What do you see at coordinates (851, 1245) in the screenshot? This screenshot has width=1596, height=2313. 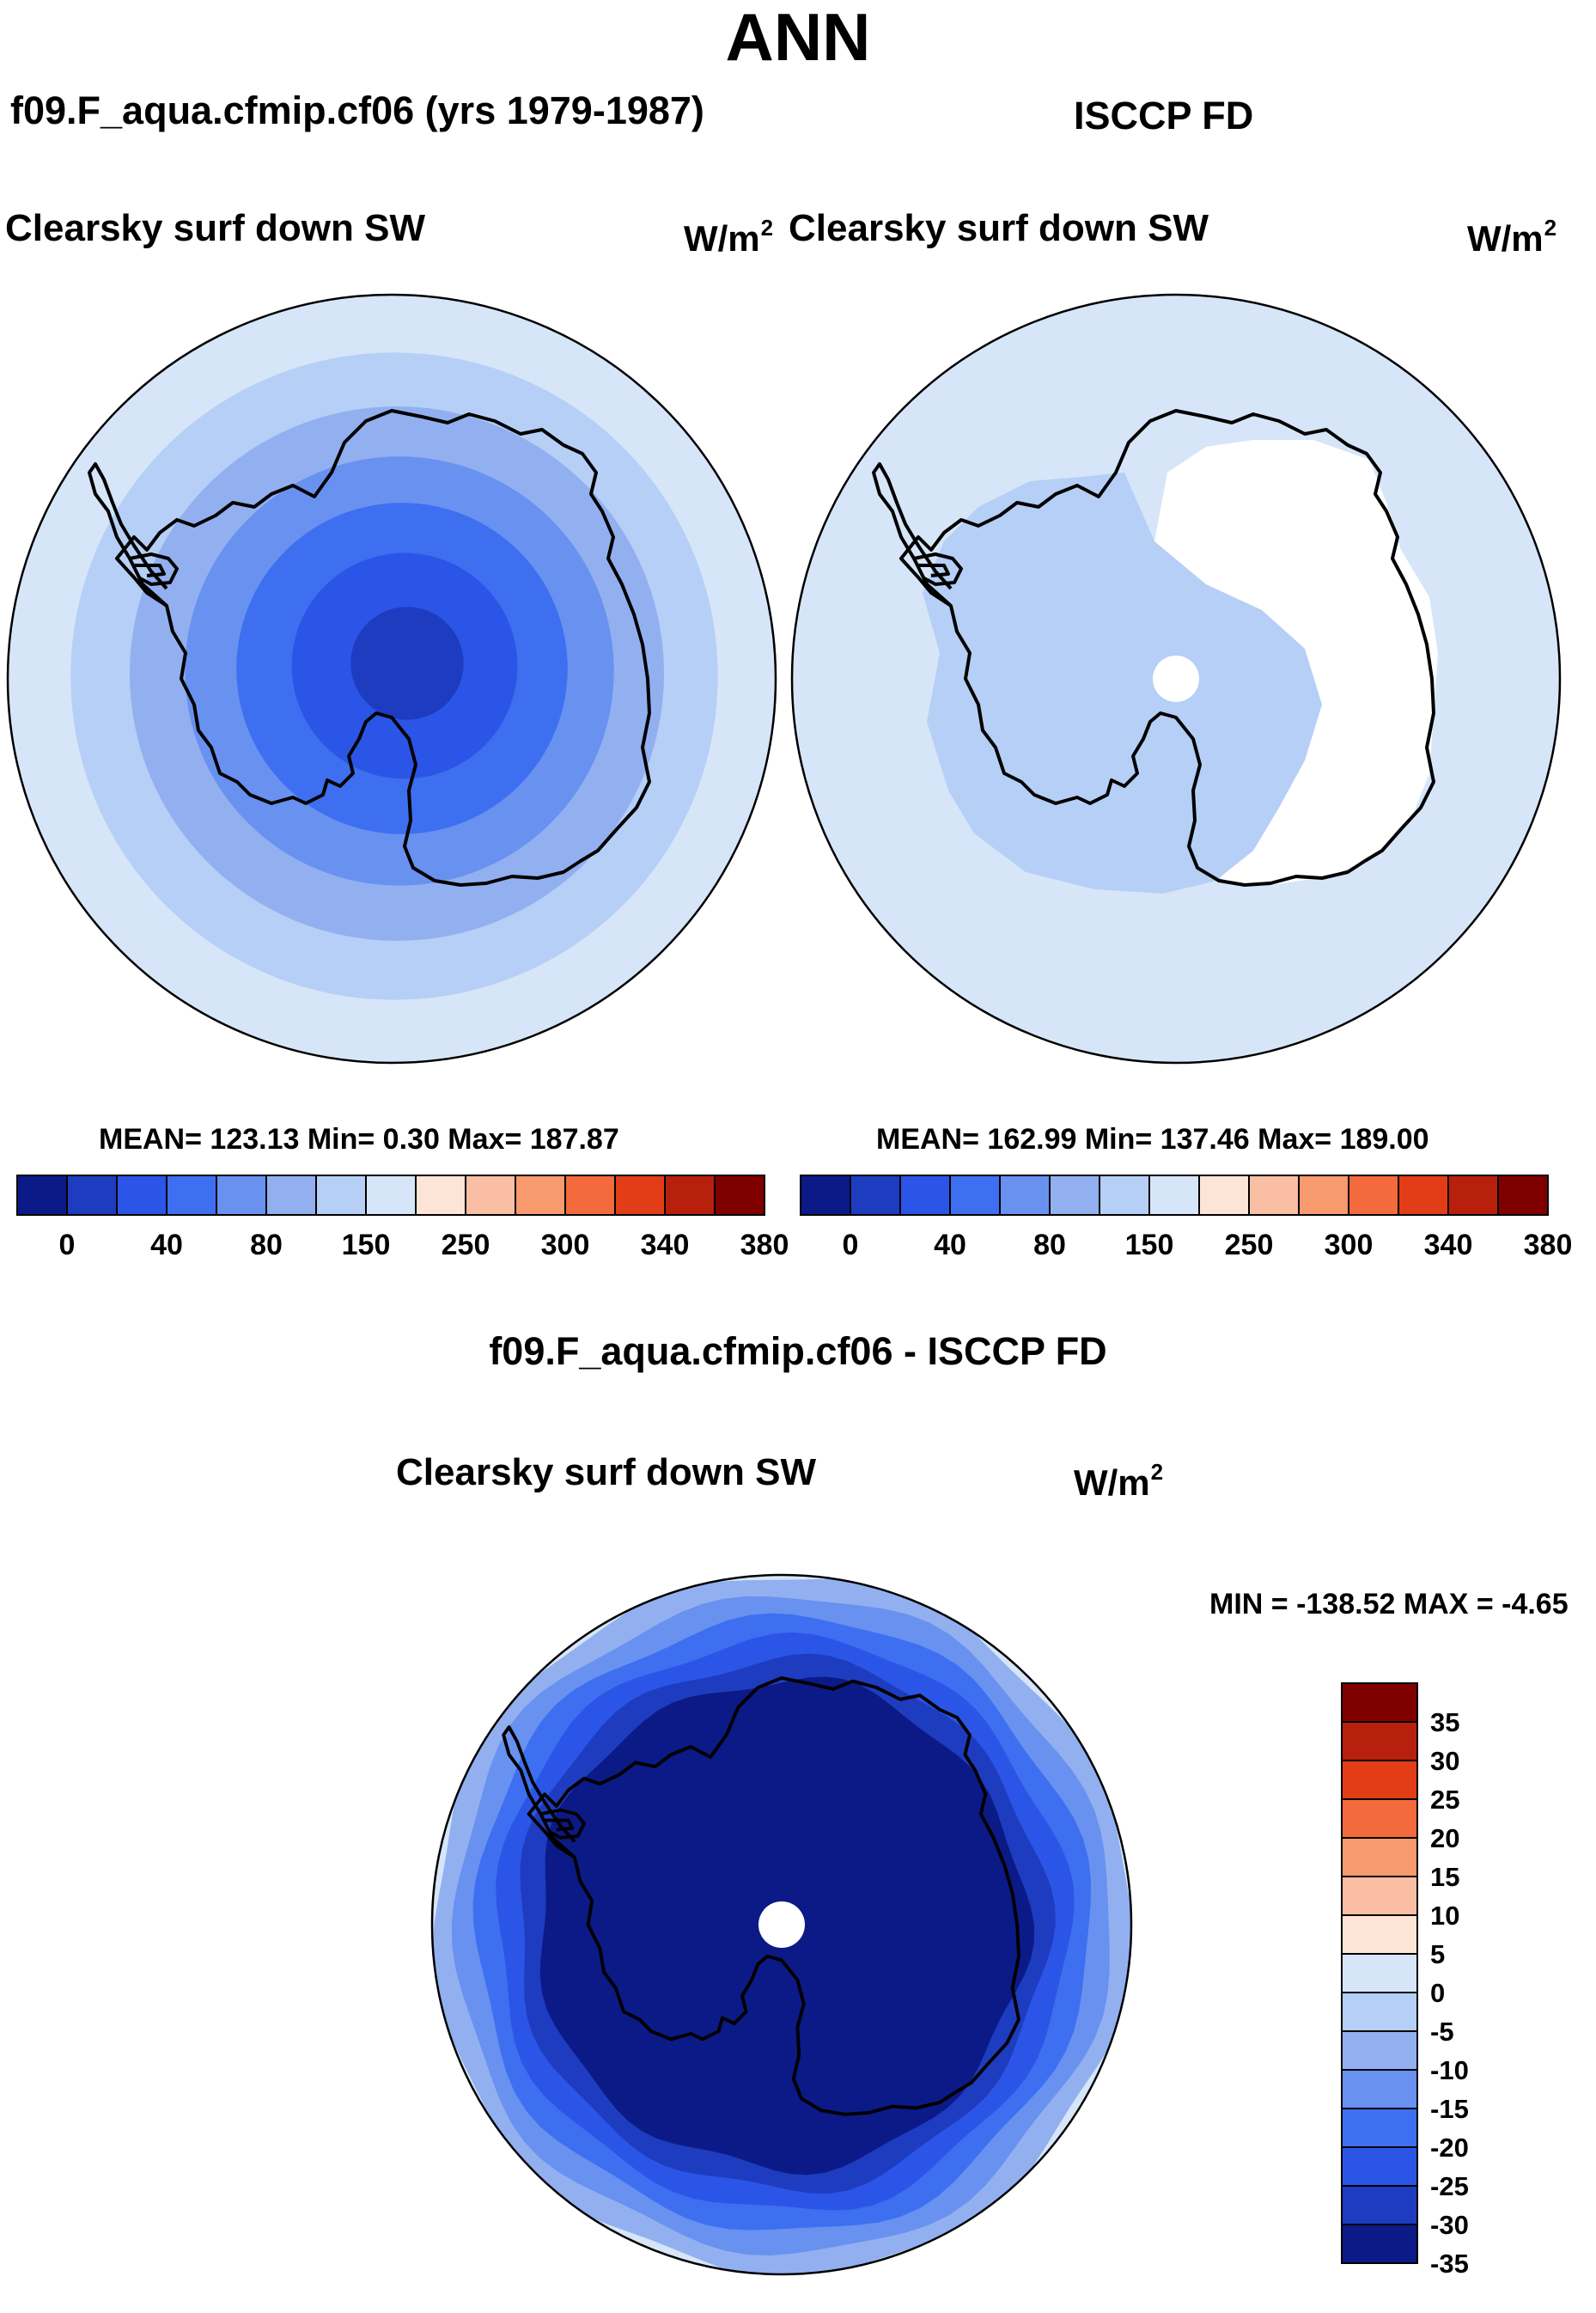 I see `right-colorbar-tick-label: 0` at bounding box center [851, 1245].